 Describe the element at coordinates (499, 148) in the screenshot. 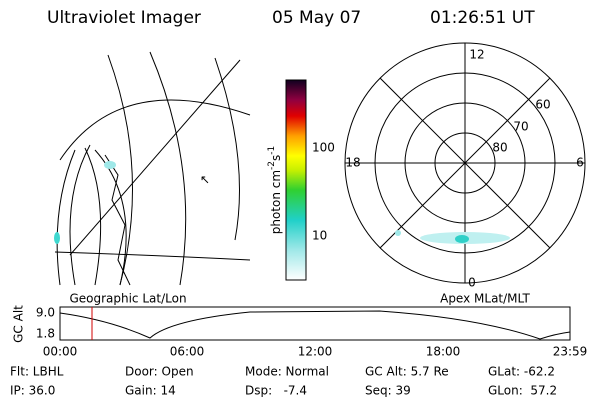

I see `mlat-label: 80` at that location.